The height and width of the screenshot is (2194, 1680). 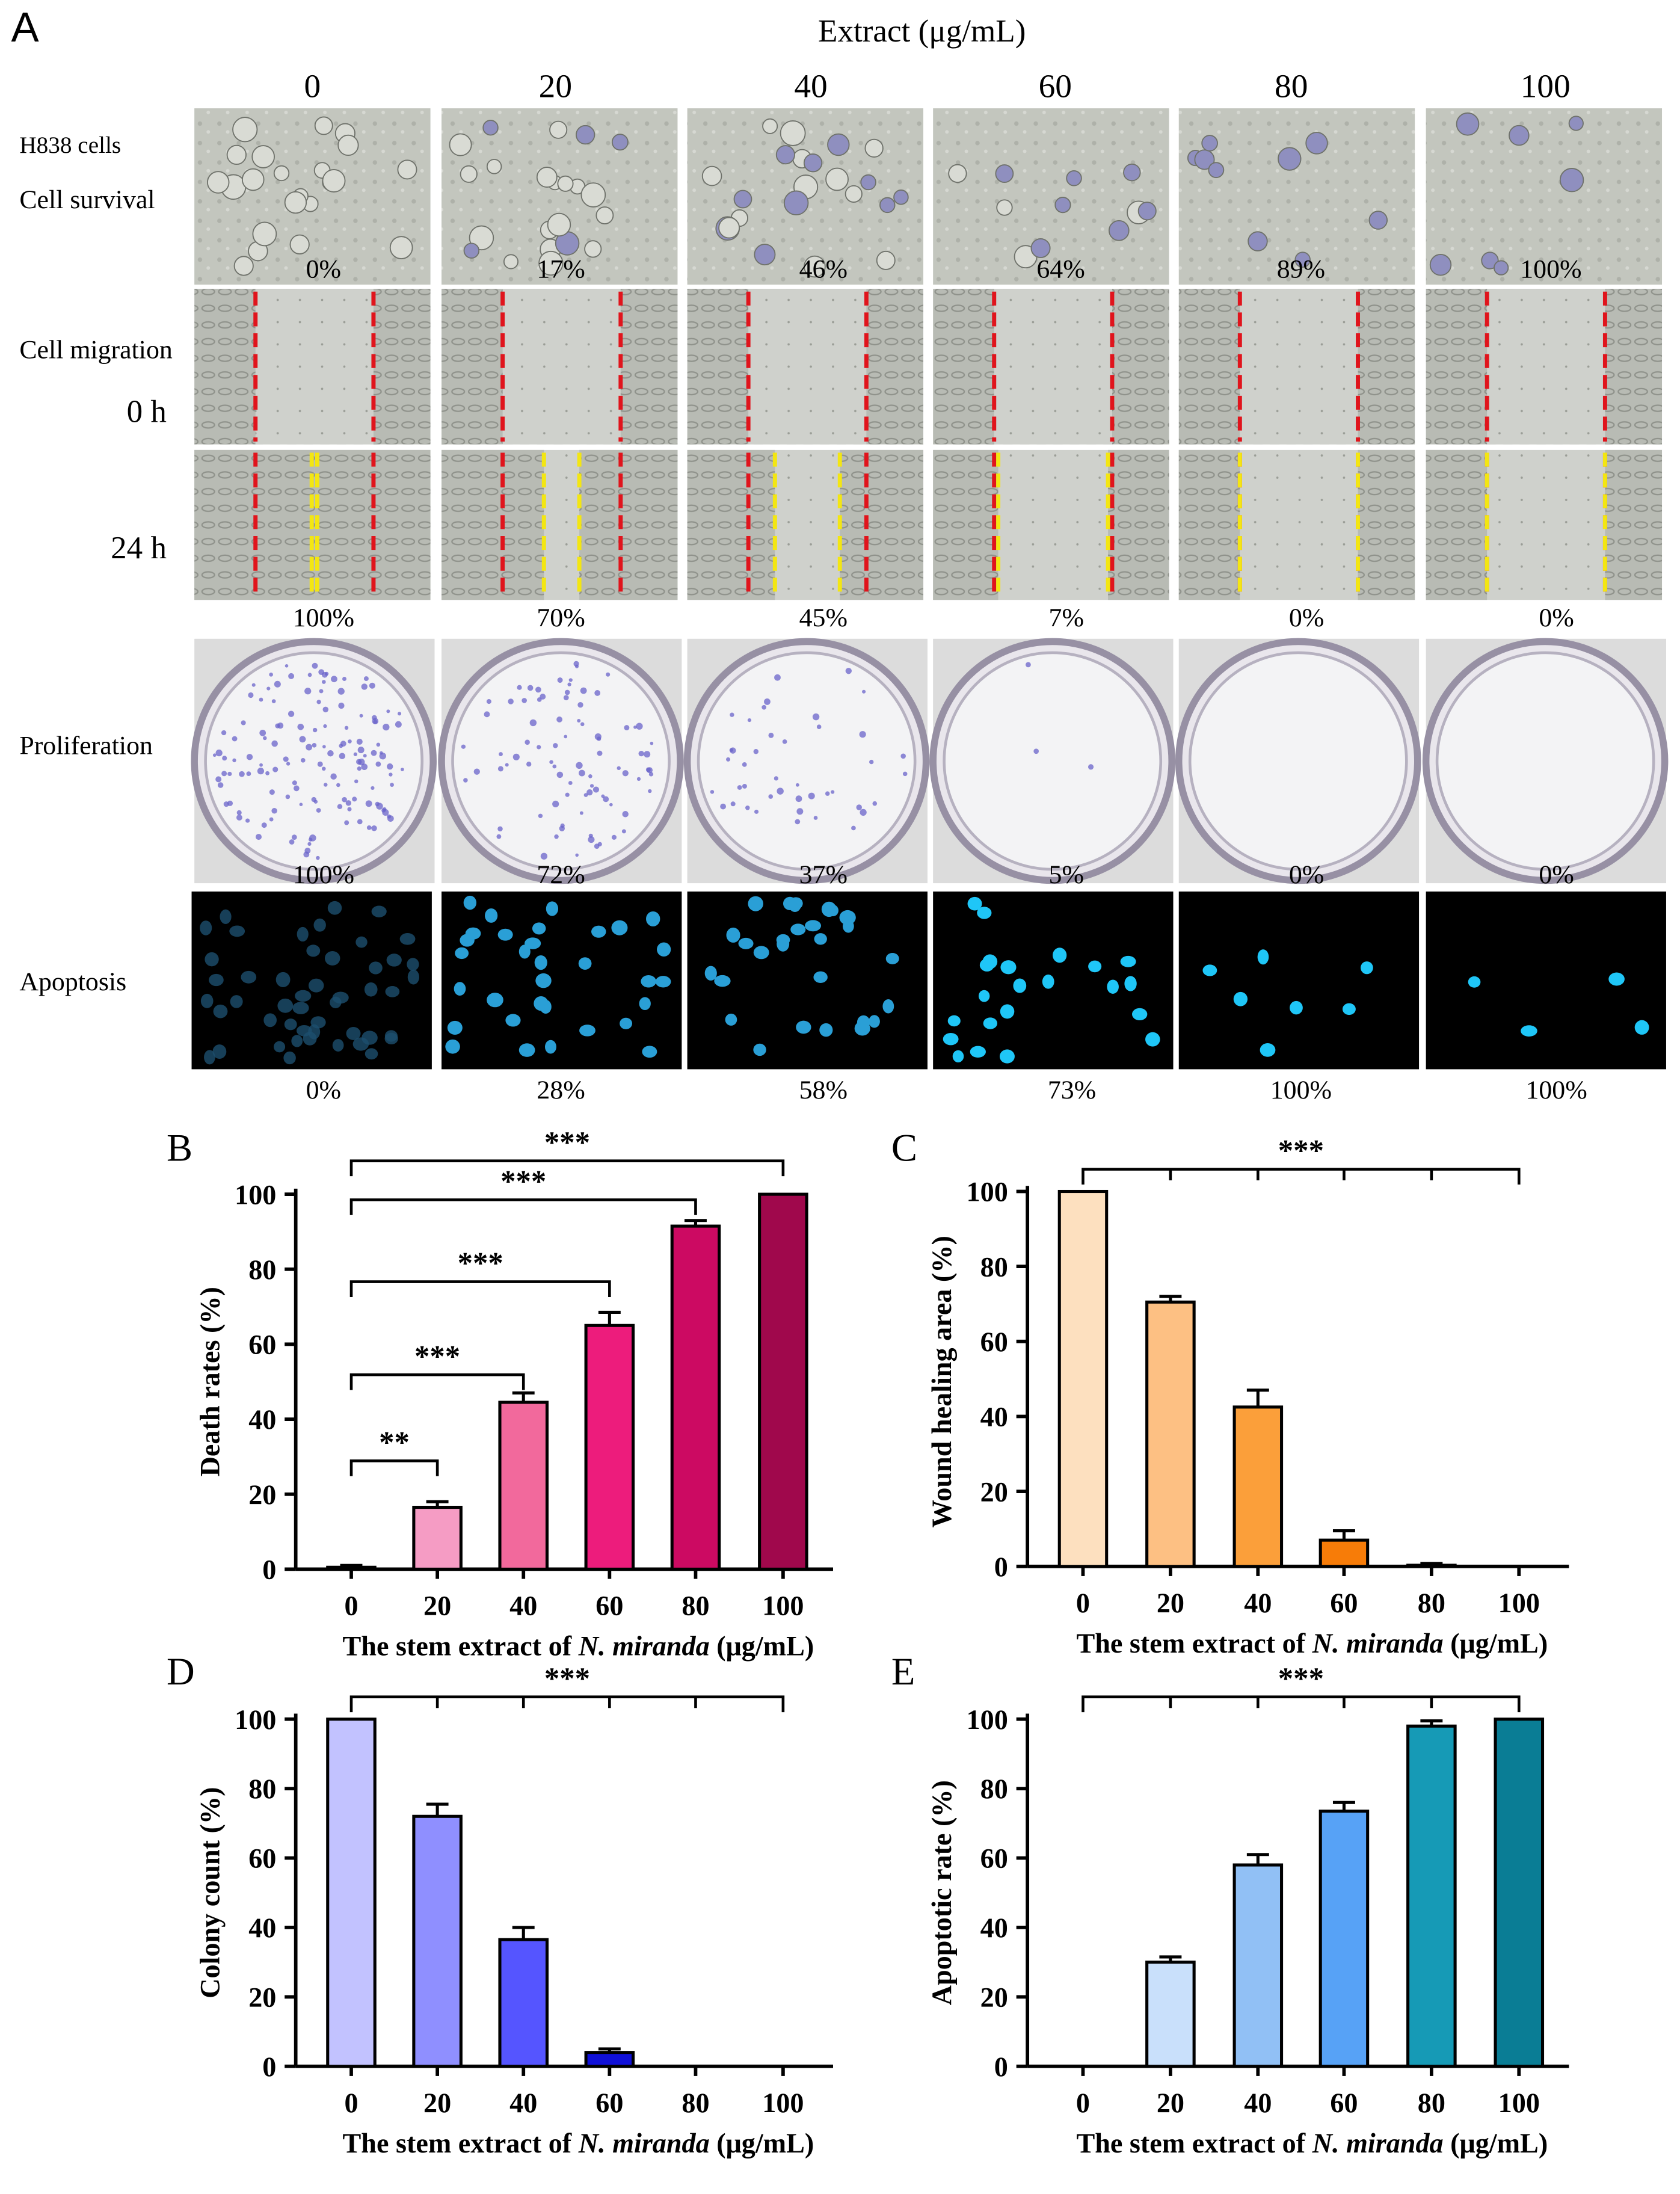 I want to click on migration-24h-micrograph, so click(x=312, y=524).